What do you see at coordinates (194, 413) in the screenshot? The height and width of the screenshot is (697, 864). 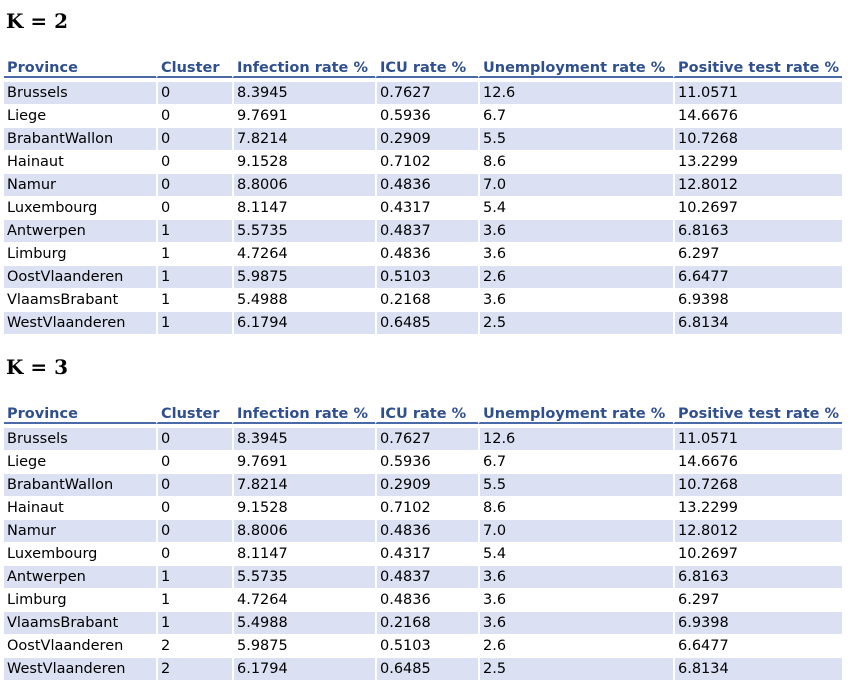 I see `column-header-cluster: Cluster` at bounding box center [194, 413].